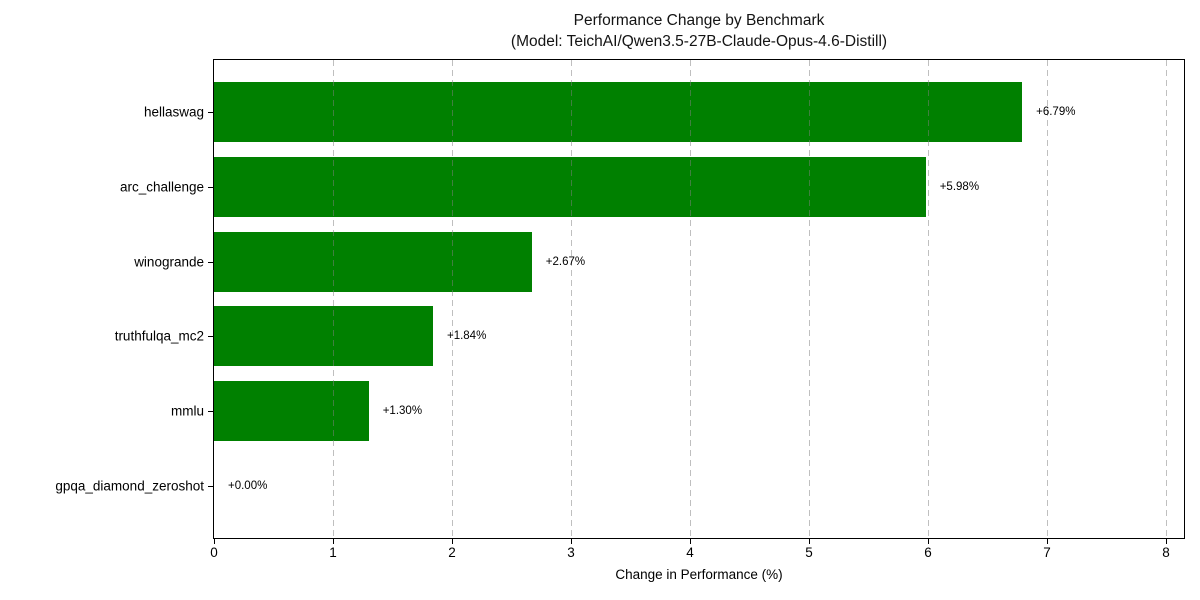 This screenshot has width=1200, height=600. I want to click on bar-value-label: +0.00%, so click(248, 486).